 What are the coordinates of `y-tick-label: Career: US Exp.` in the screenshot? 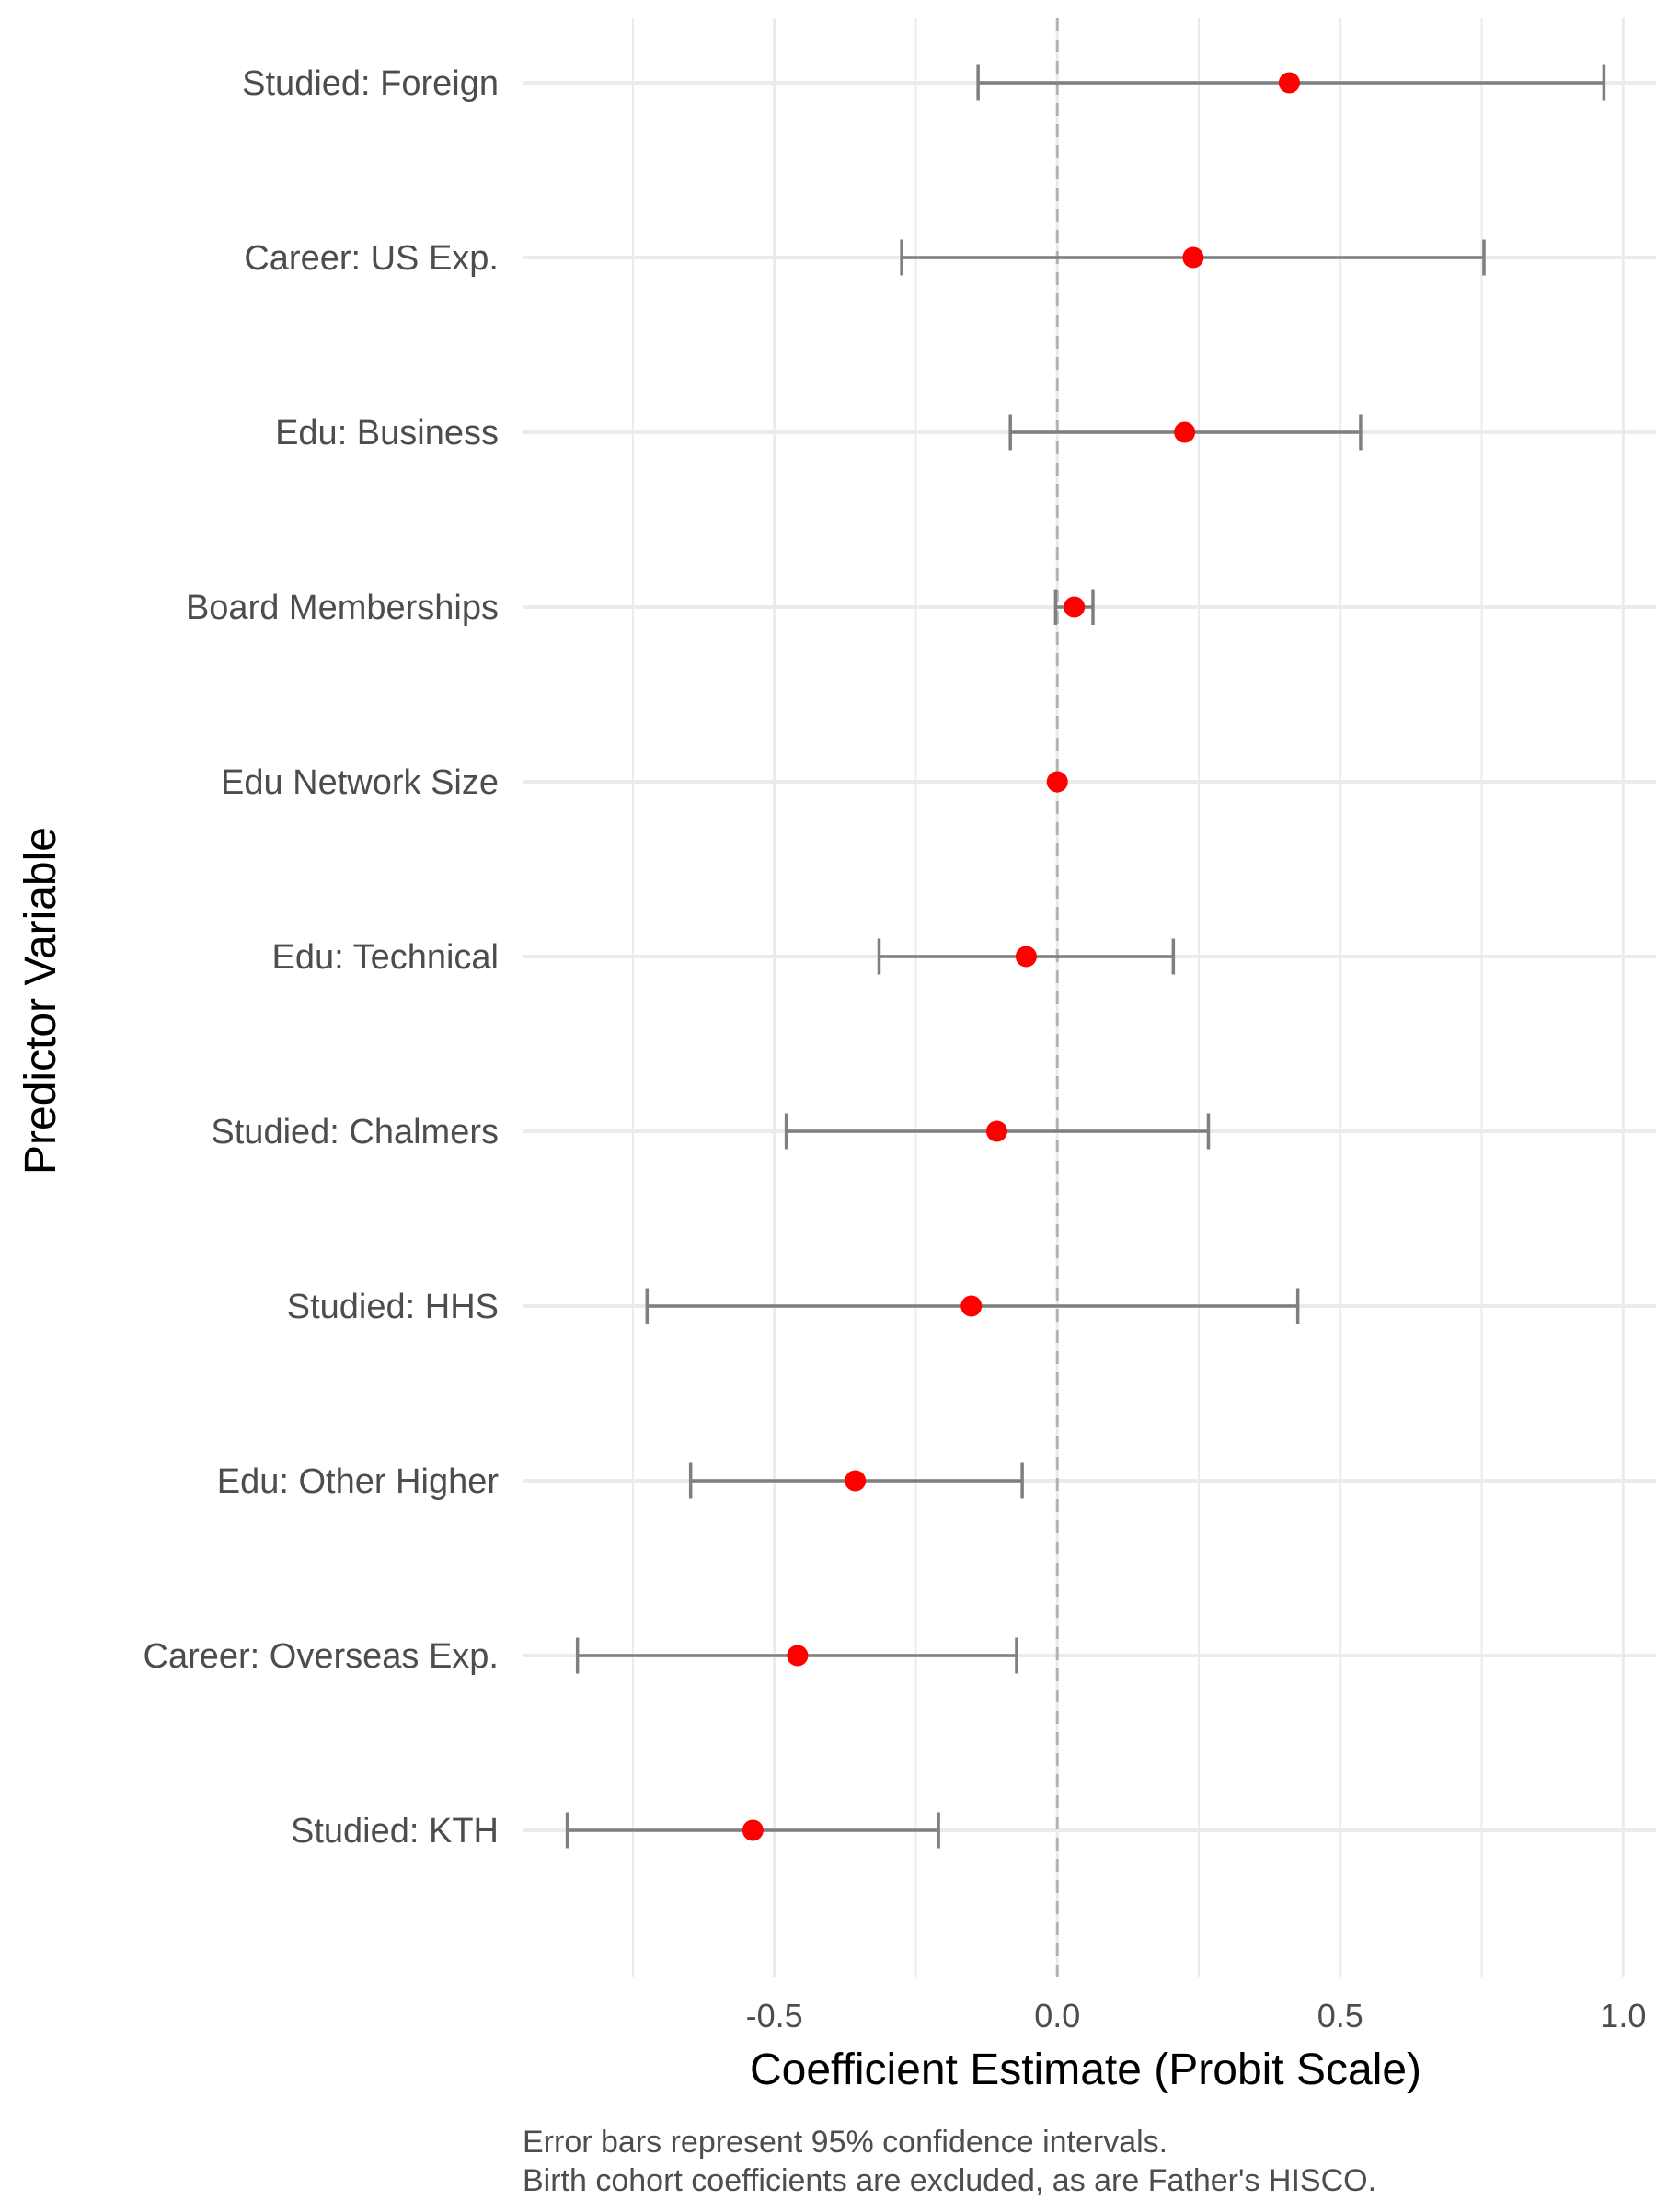 It's located at (371, 258).